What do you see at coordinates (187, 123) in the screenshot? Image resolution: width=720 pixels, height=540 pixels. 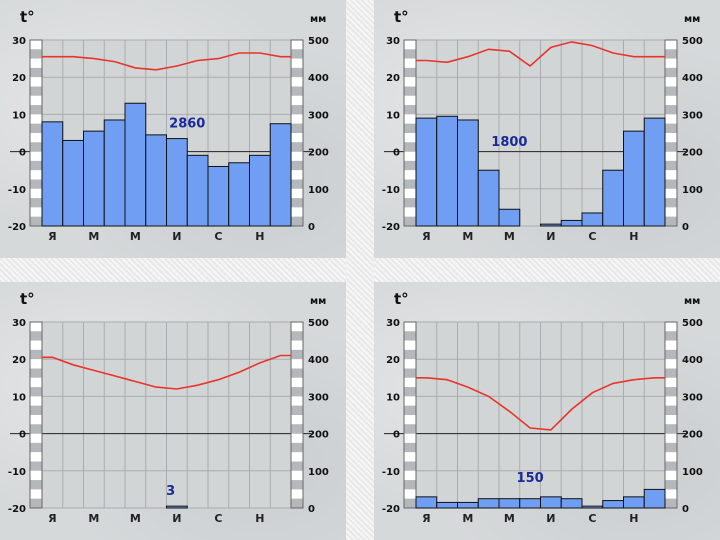 I see `annual-precip-label: 2860` at bounding box center [187, 123].